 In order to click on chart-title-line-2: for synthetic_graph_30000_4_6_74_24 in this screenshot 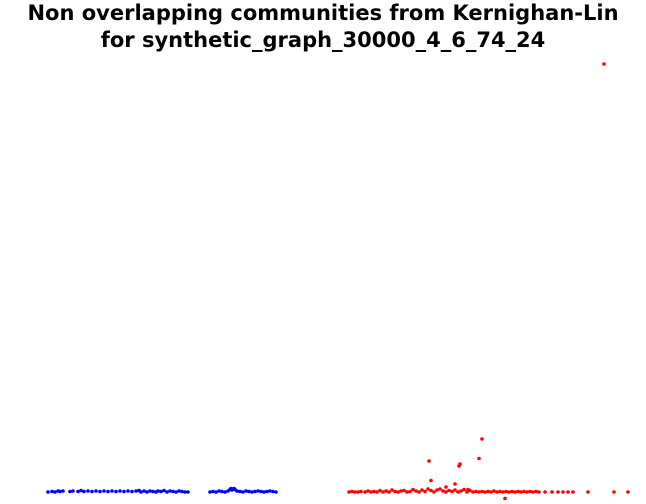, I will do `click(323, 40)`.